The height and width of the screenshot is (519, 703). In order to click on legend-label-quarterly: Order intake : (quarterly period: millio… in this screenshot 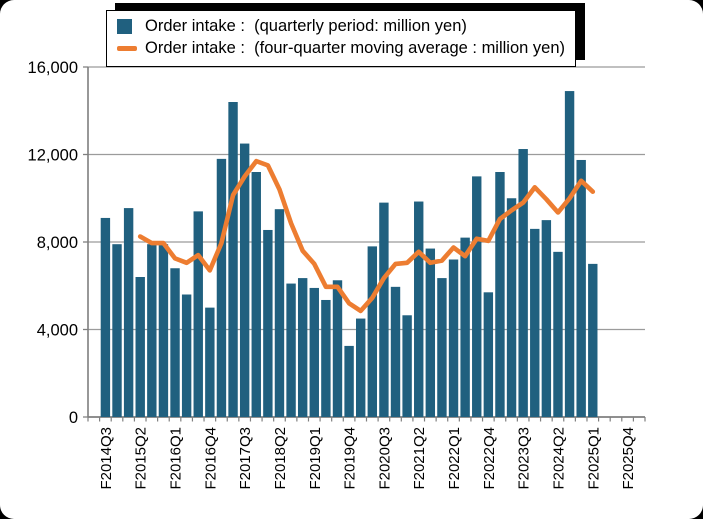, I will do `click(306, 26)`.